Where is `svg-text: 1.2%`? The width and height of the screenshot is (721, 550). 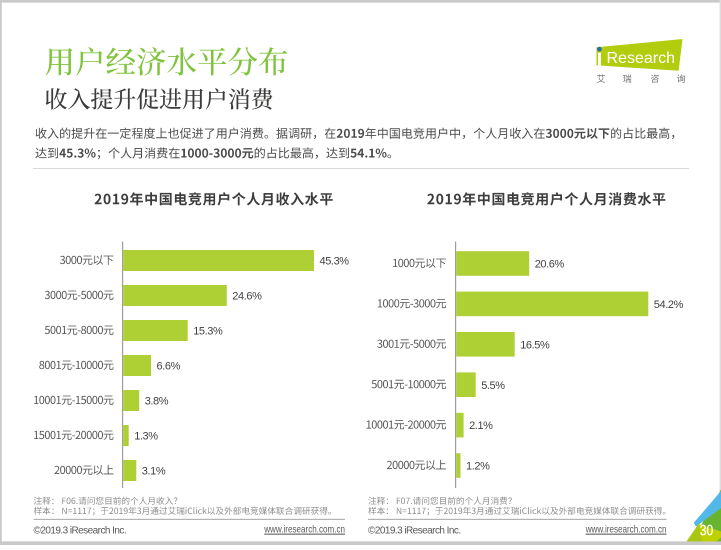
svg-text: 1.2% is located at coordinates (478, 467).